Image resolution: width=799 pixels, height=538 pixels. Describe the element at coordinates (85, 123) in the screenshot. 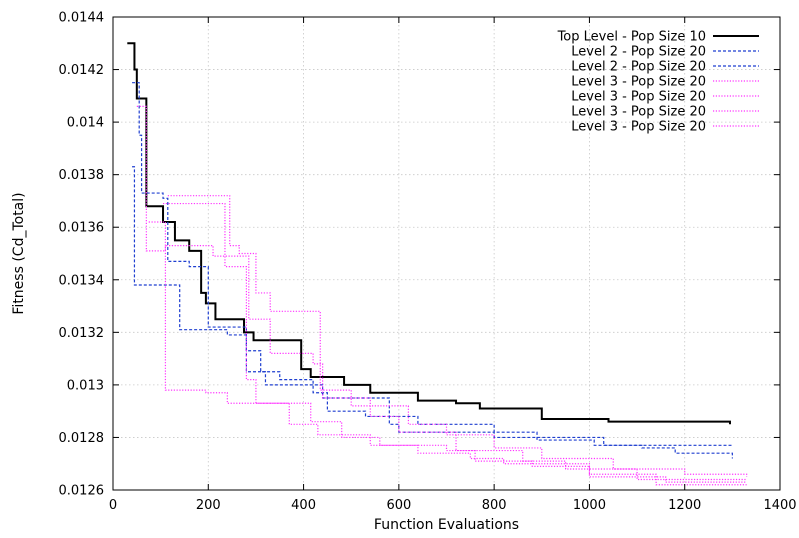

I see `y-tick-label: 0.014` at that location.